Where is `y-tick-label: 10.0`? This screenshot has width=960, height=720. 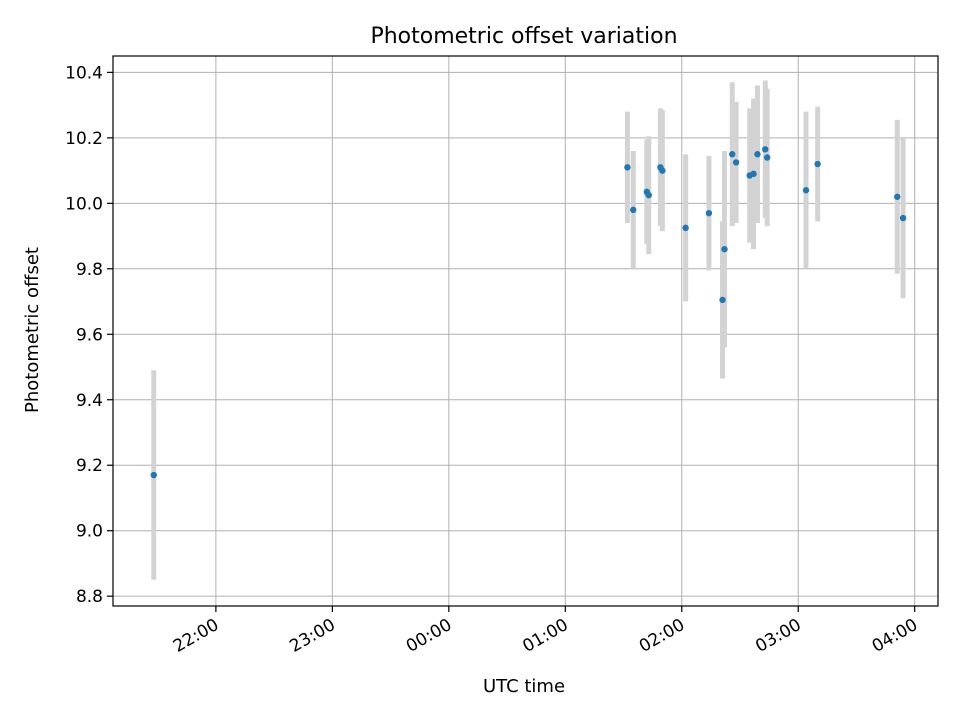 y-tick-label: 10.0 is located at coordinates (84, 204).